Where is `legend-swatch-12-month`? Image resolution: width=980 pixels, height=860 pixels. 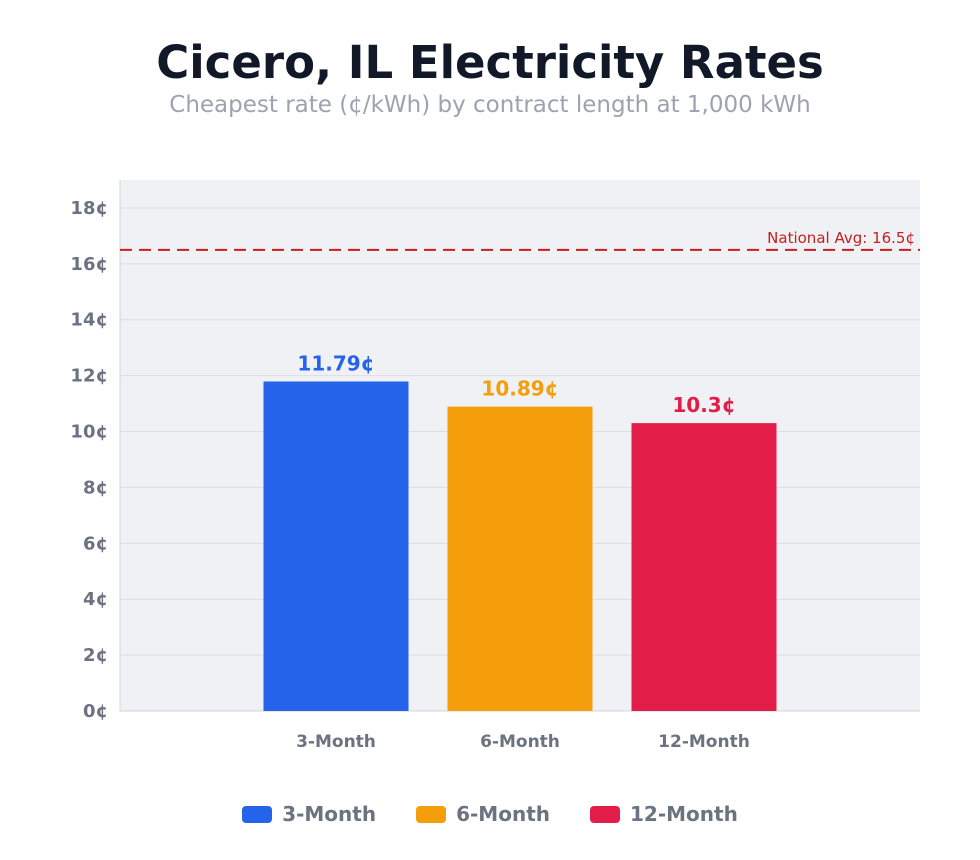
legend-swatch-12-month is located at coordinates (605, 814).